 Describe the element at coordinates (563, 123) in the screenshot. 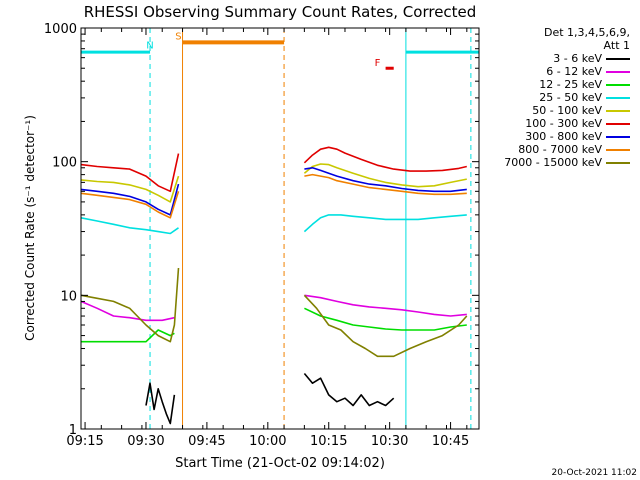

I see `legend-label: 100 - 300 keV` at that location.